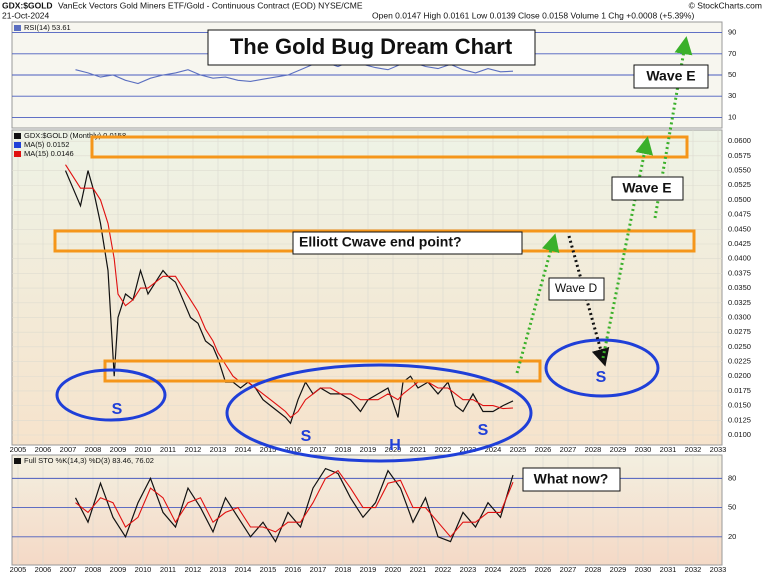 This screenshot has width=765, height=575. What do you see at coordinates (739, 170) in the screenshot?
I see `y-tick-label: 0.0550` at bounding box center [739, 170].